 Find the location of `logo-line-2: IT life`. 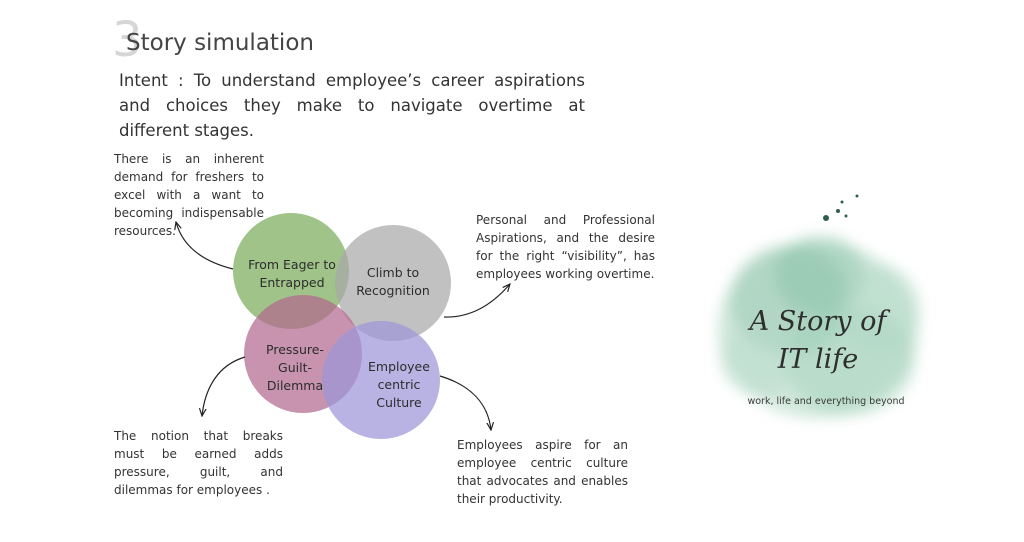

logo-line-2: IT life is located at coordinates (818, 359).